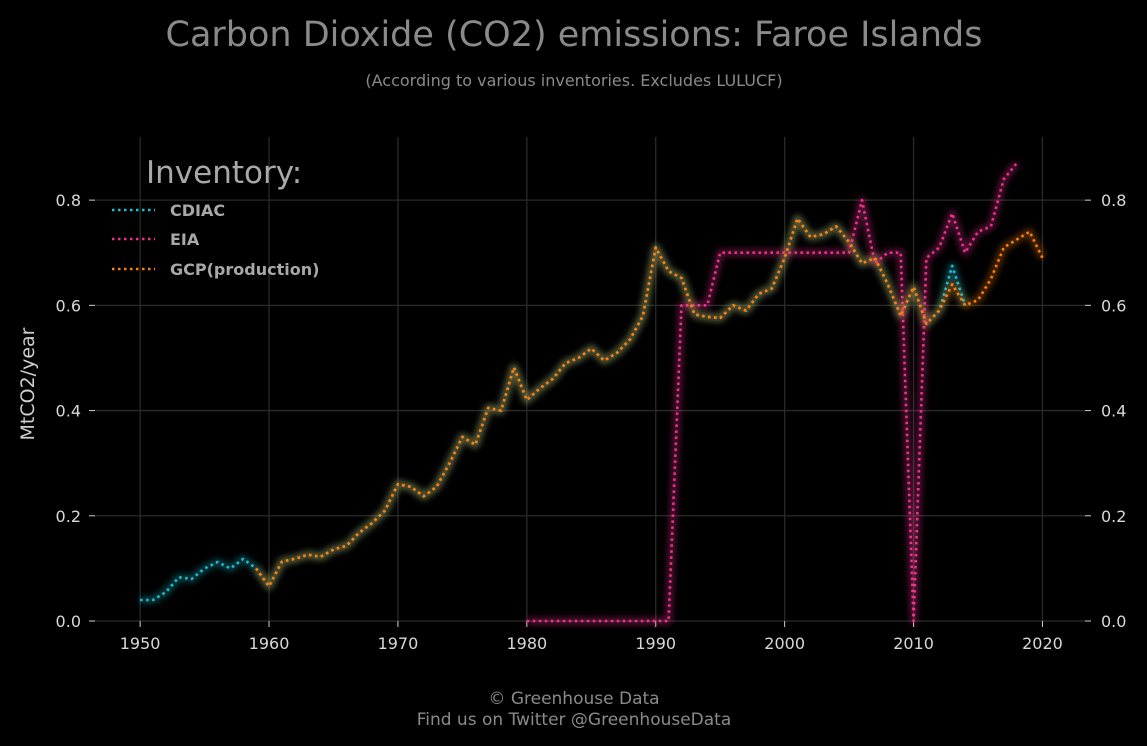 This screenshot has width=1147, height=746. Describe the element at coordinates (1113, 411) in the screenshot. I see `y-tick-label-right: 0.4` at that location.